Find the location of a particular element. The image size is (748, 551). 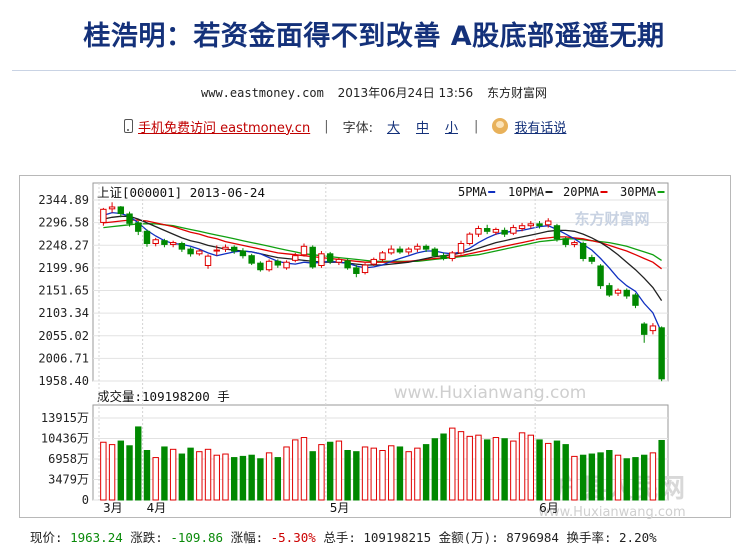

article-title: 桂浩明：若资金面得不到改善 A股底部遥遥无期 is located at coordinates (374, 36).